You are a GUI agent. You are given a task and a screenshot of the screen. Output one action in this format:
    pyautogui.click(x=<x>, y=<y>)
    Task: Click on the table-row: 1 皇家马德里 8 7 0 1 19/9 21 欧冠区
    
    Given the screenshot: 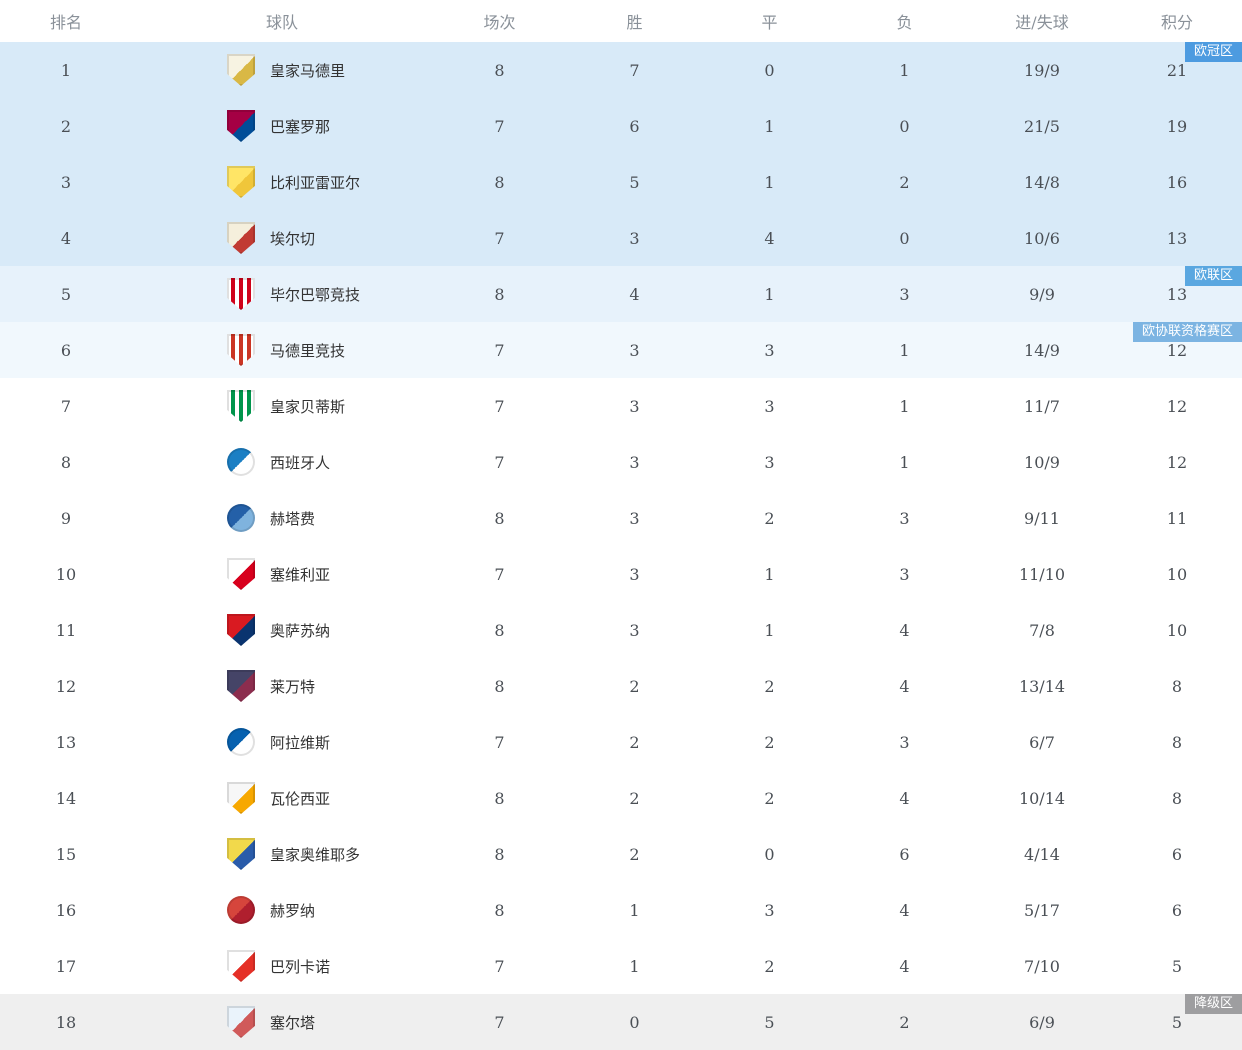 What is the action you would take?
    pyautogui.click(x=621, y=70)
    